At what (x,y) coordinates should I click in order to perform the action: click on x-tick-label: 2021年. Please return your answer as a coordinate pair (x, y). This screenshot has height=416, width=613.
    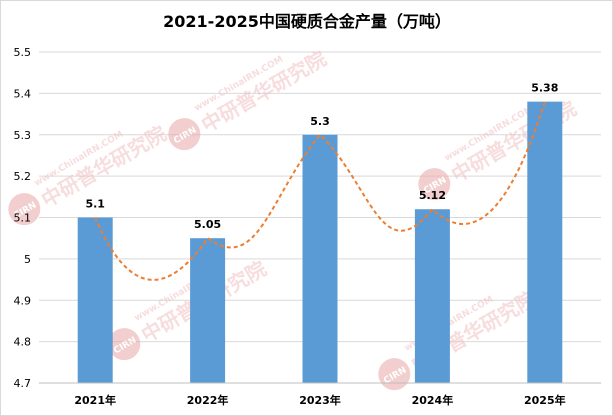
    Looking at the image, I should click on (95, 400).